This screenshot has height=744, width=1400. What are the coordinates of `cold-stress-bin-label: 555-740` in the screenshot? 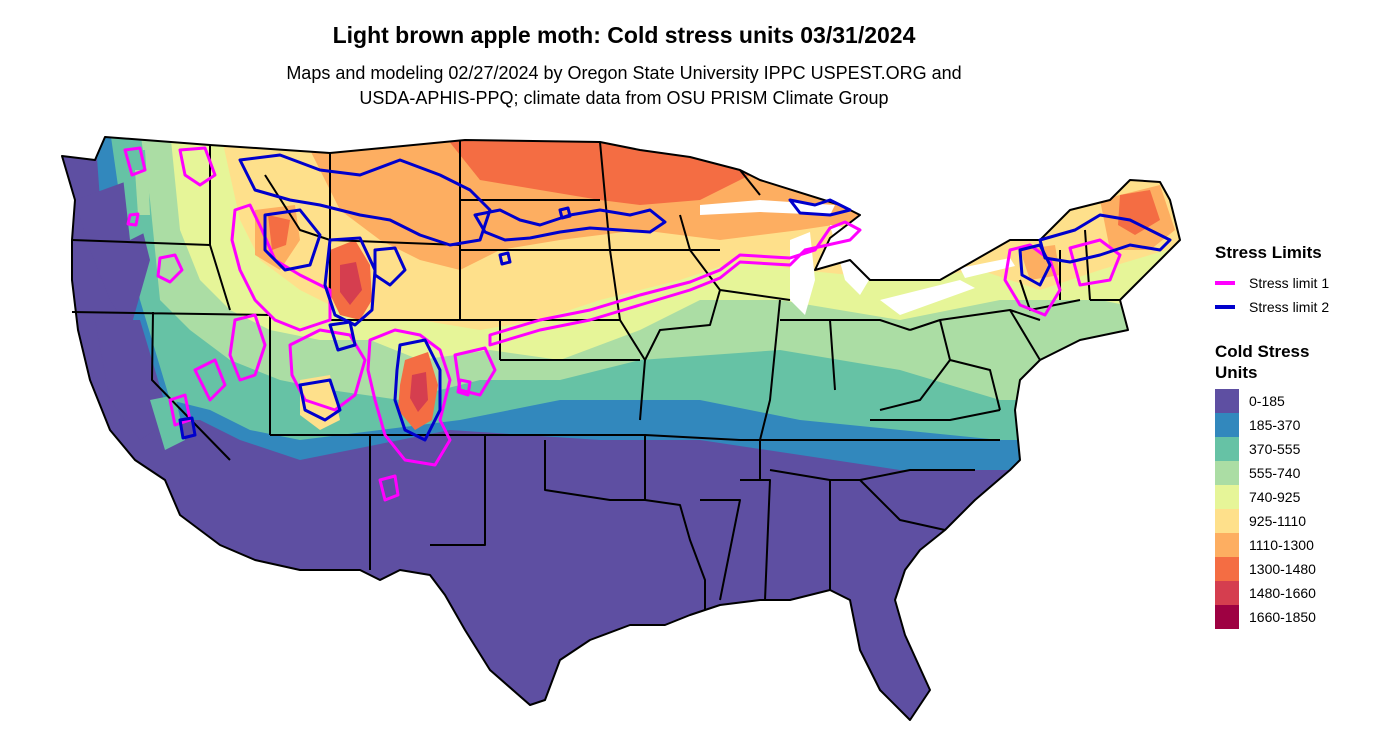 It's located at (1275, 473).